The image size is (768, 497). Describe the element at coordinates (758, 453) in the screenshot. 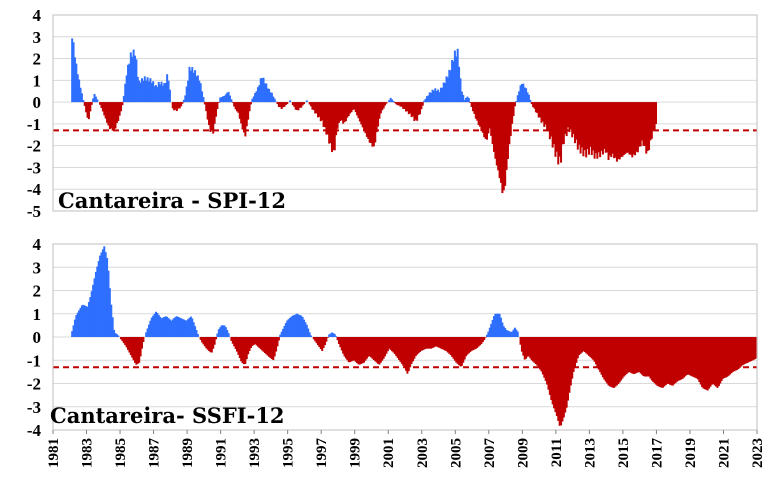

I see `x-tick-label: 2023` at that location.